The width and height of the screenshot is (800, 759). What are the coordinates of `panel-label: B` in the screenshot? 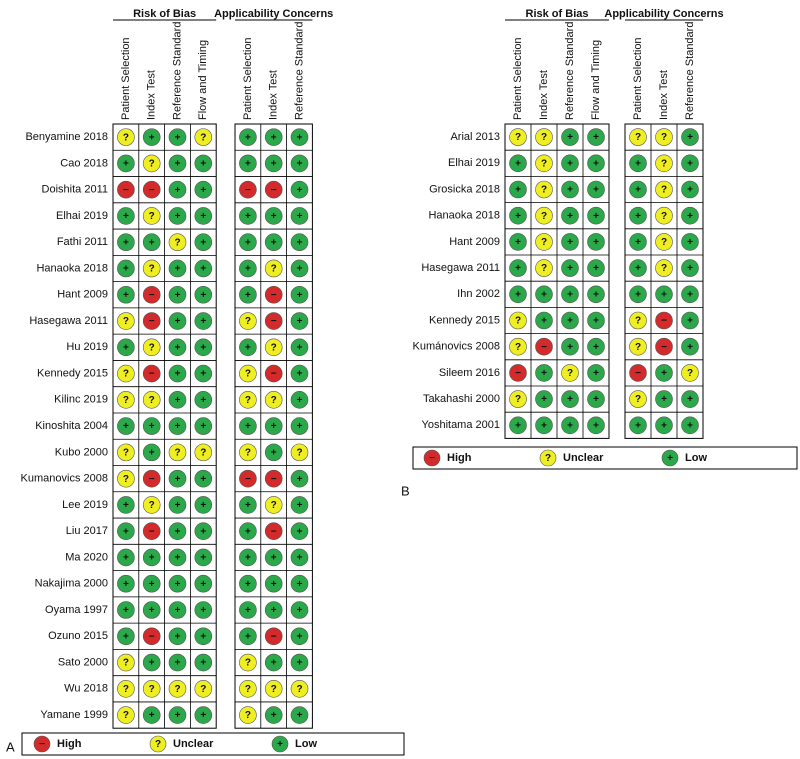 It's located at (405, 490).